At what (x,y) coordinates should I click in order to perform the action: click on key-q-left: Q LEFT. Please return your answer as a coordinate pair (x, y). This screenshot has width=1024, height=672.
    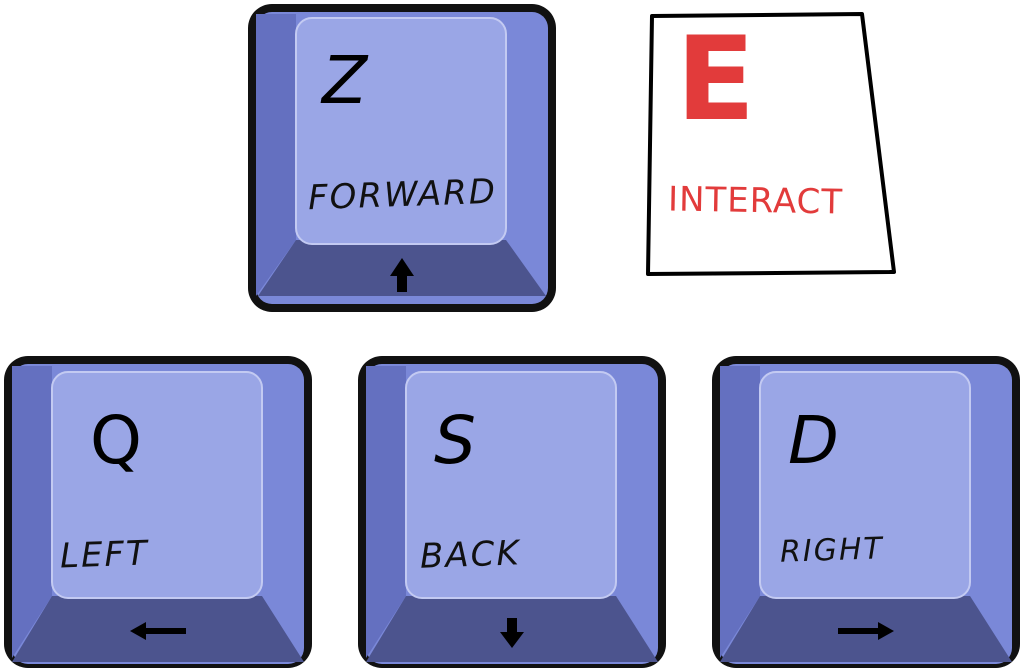
    Looking at the image, I should click on (158, 512).